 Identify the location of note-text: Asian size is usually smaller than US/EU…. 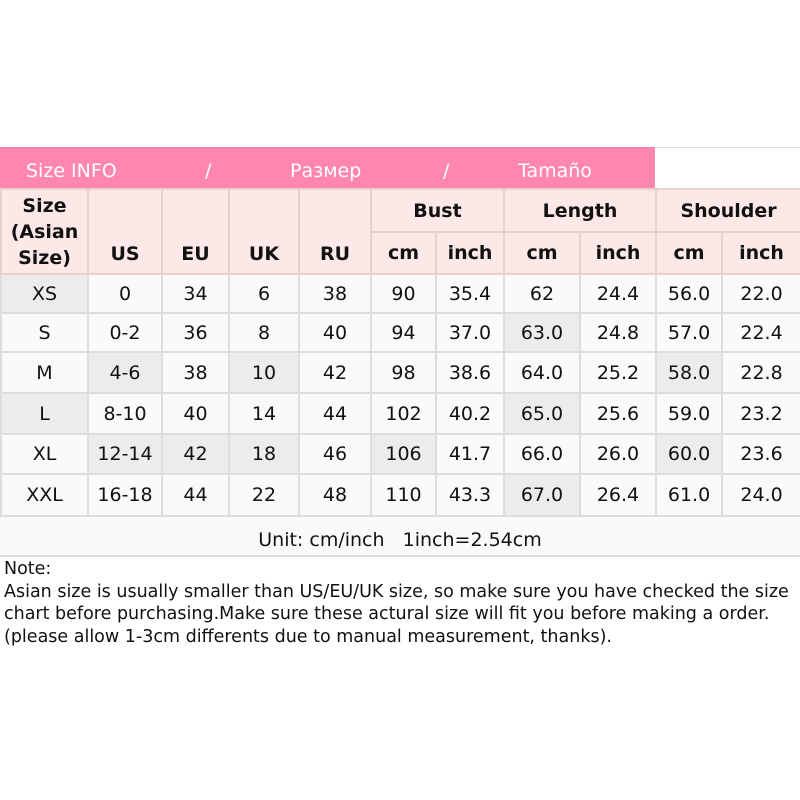
(396, 614).